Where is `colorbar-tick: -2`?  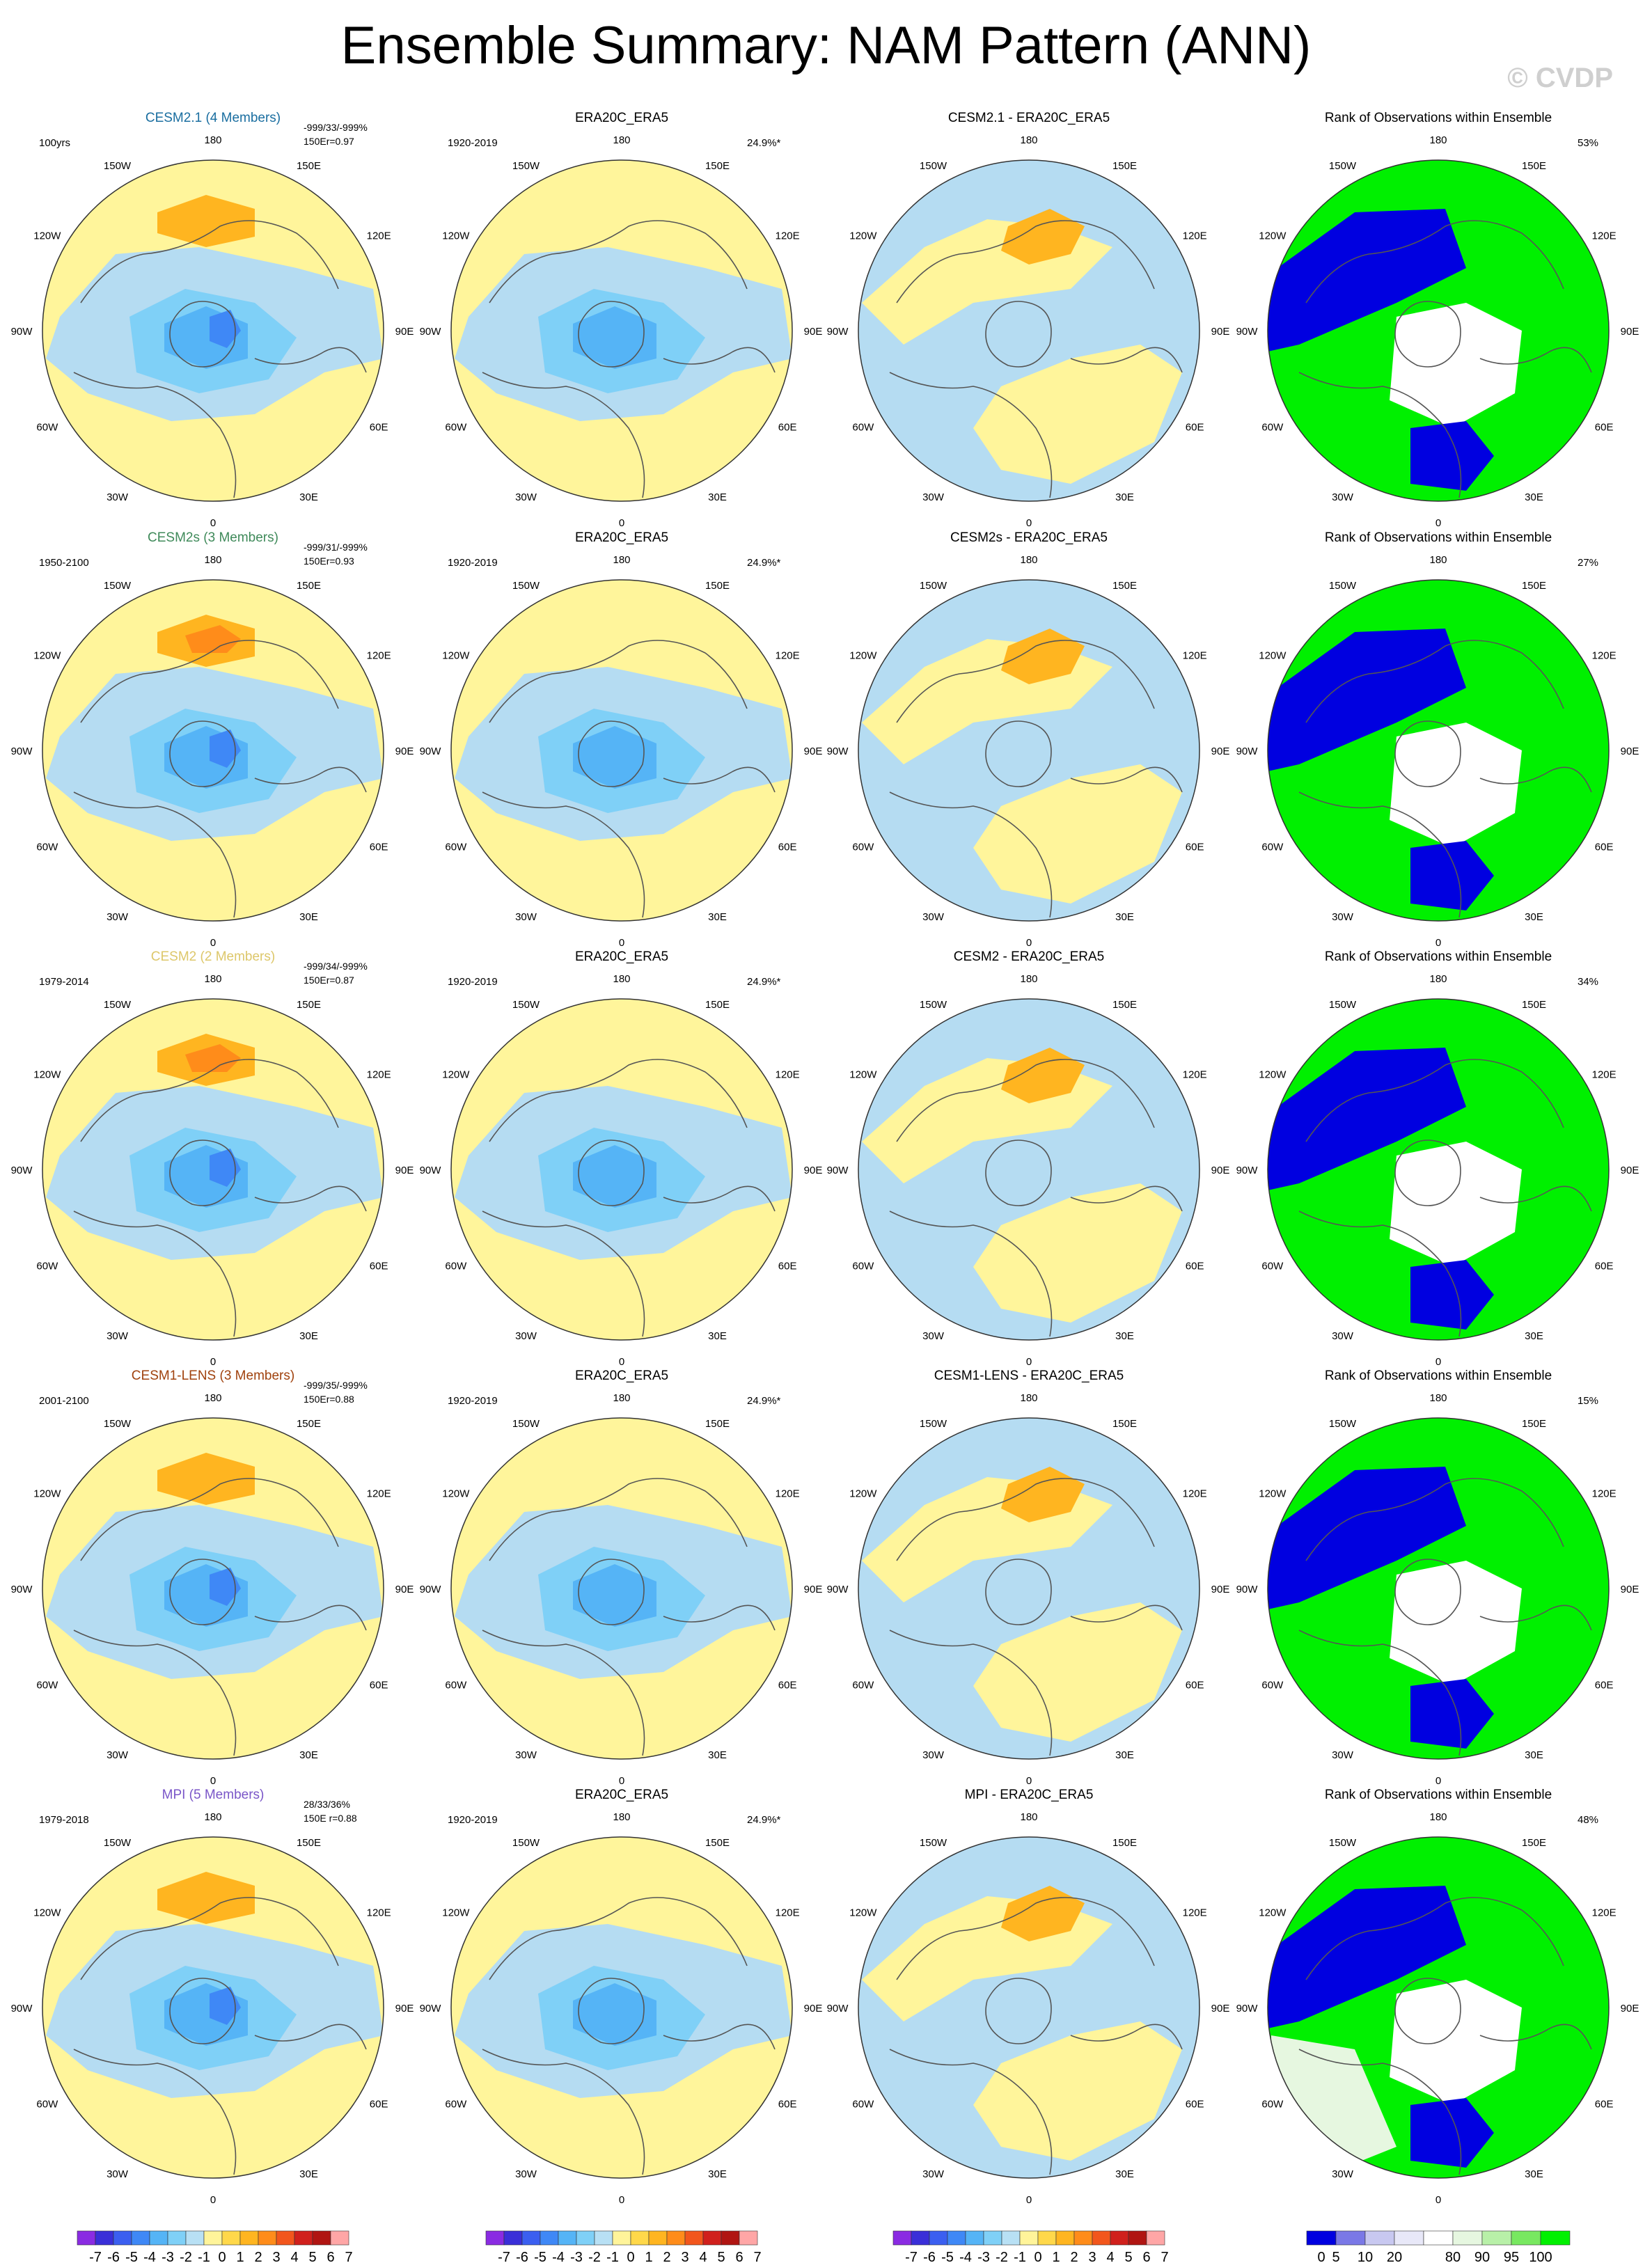
colorbar-tick: -2 is located at coordinates (1002, 2256).